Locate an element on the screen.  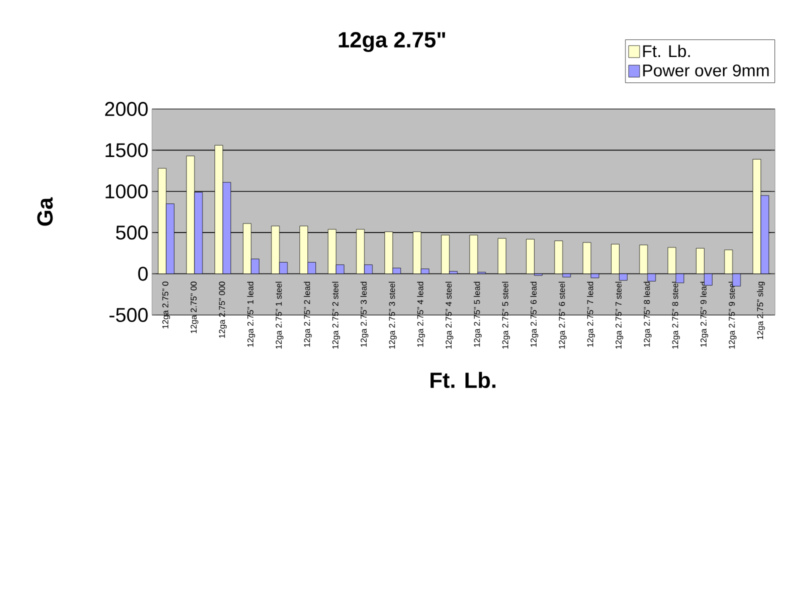
y-tick-label: 0 is located at coordinates (143, 273).